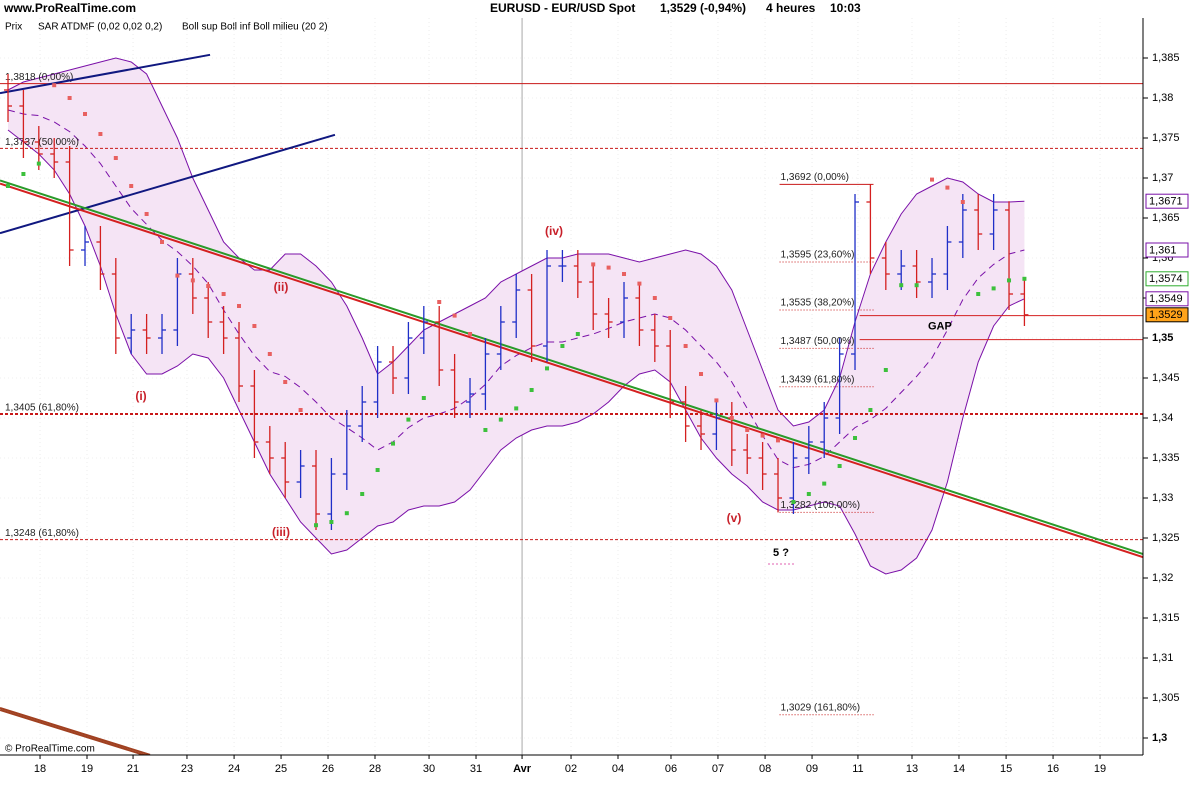 This screenshot has width=1200, height=800. Describe the element at coordinates (818, 255) in the screenshot. I see `level-label: 1,3595 (23,60%)` at that location.